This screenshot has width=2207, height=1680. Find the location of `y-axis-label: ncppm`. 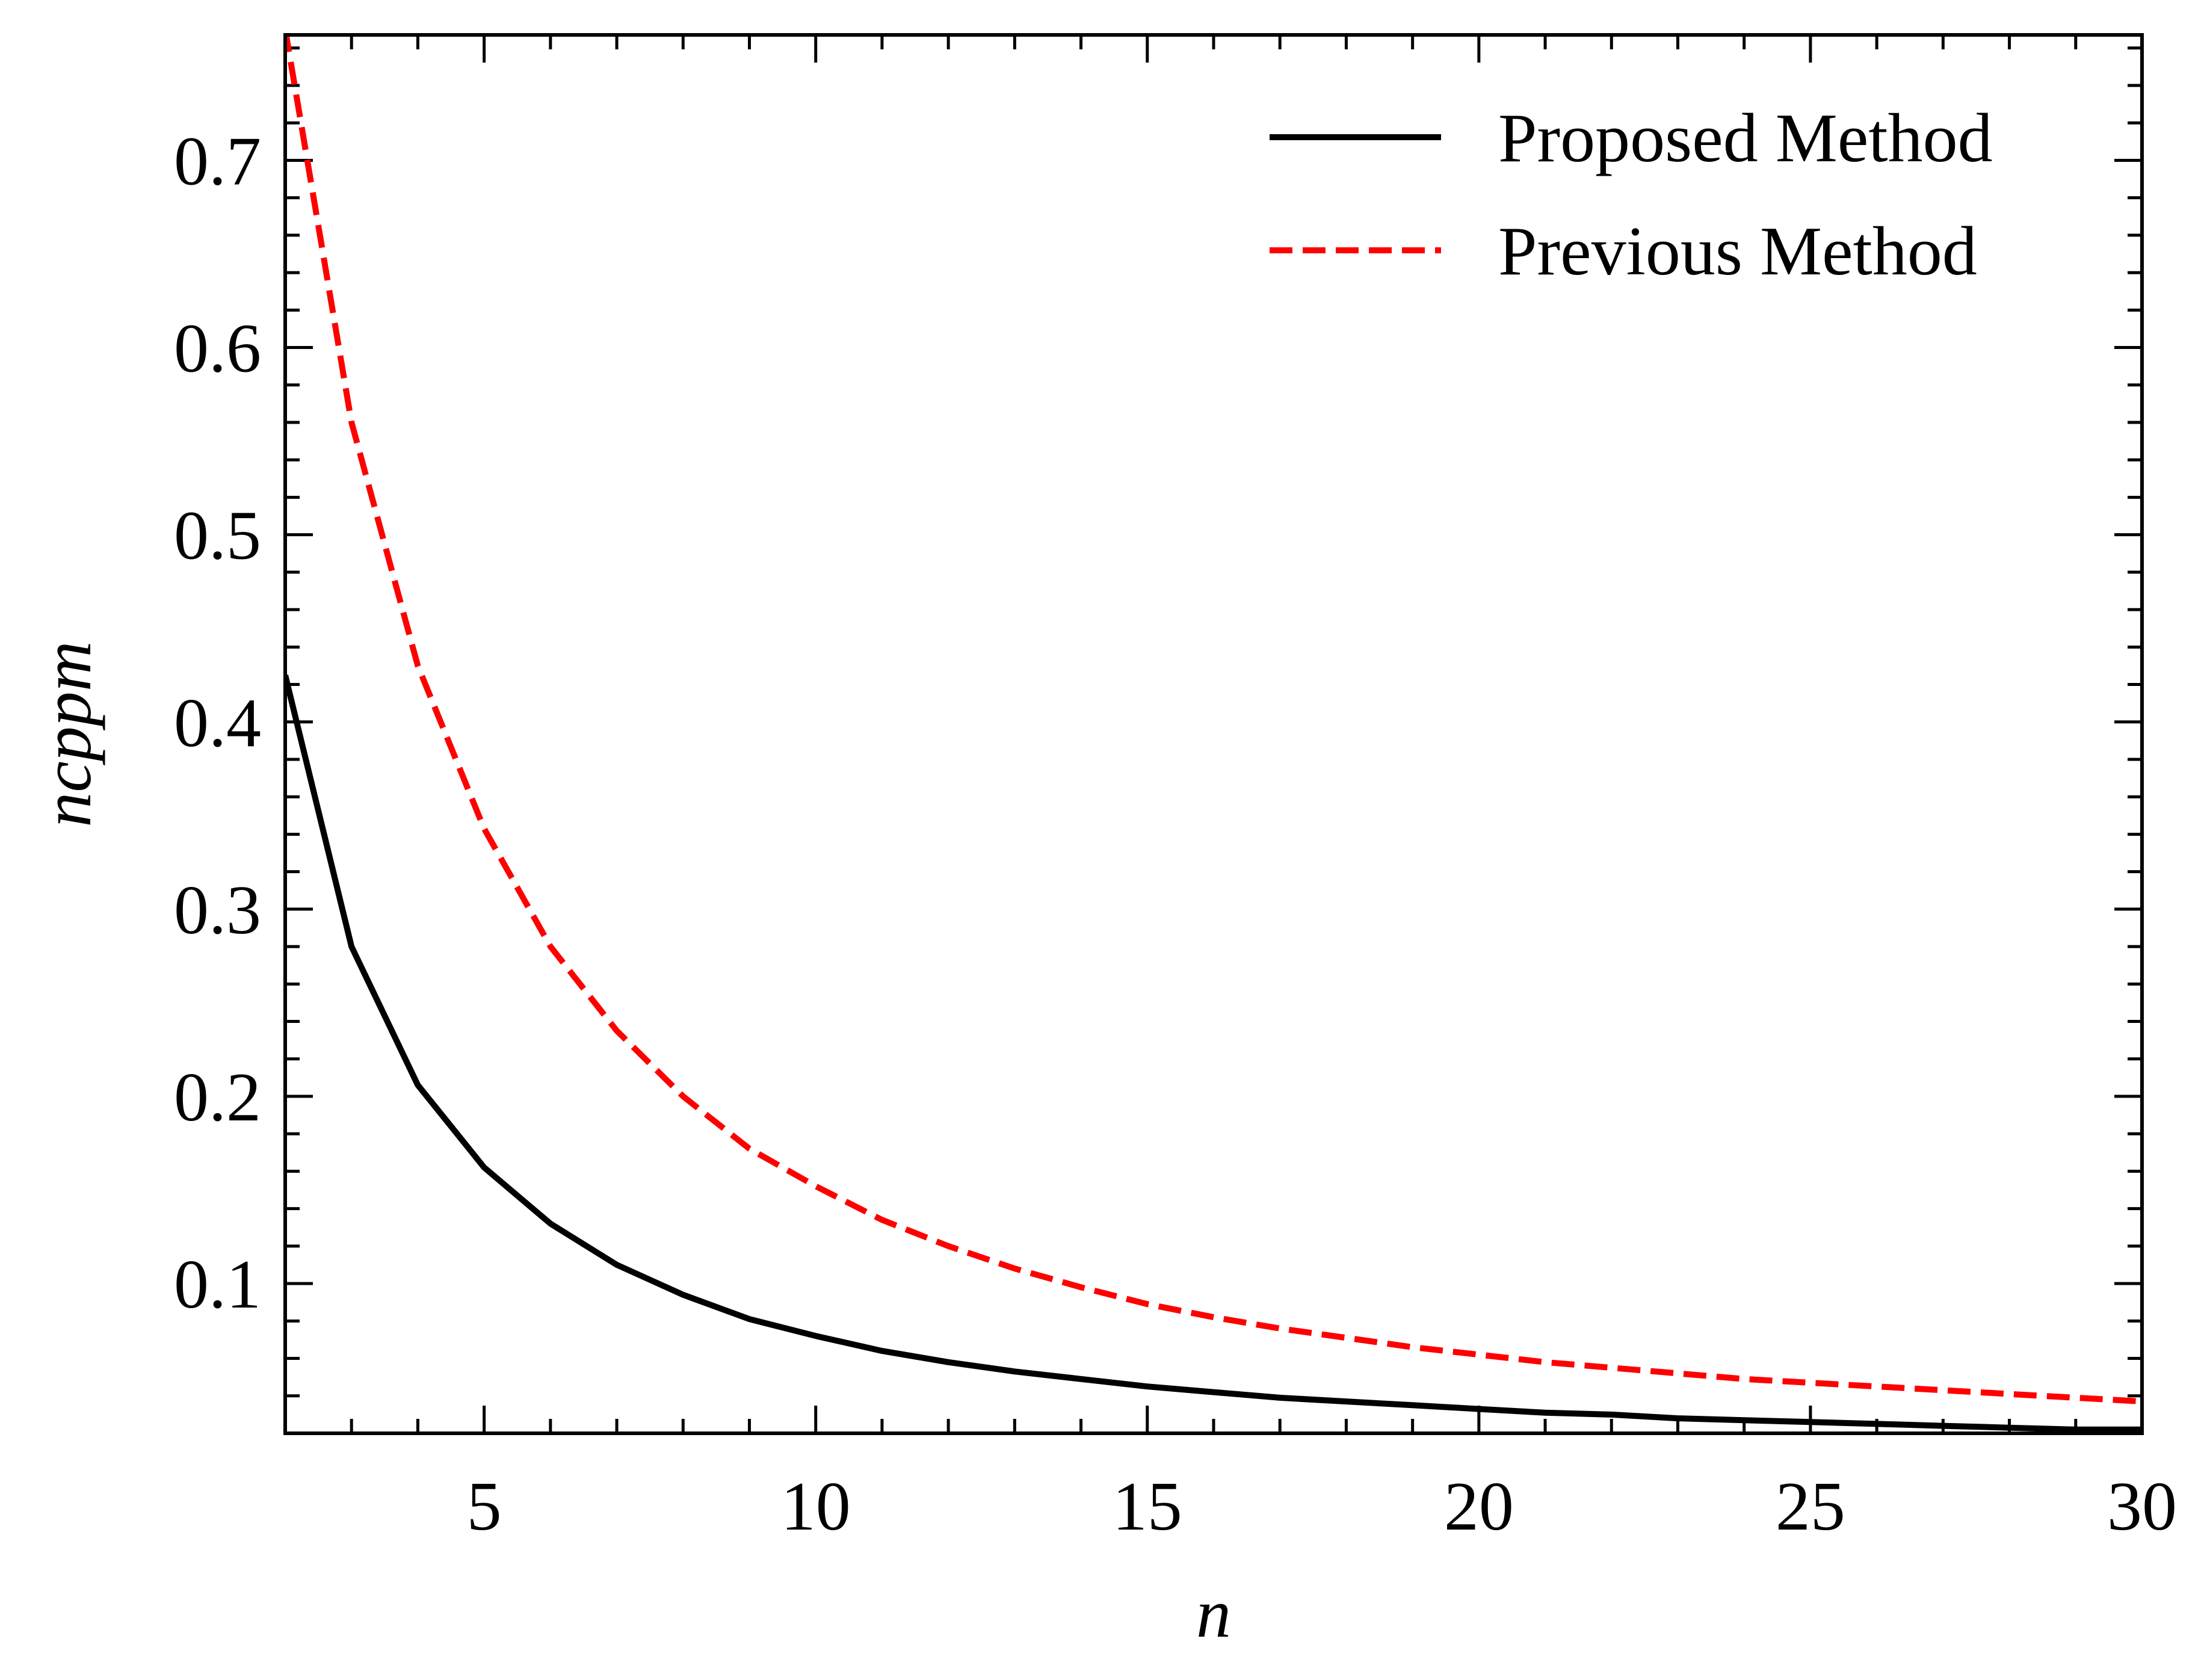

y-axis-label: ncppm is located at coordinates (67, 734).